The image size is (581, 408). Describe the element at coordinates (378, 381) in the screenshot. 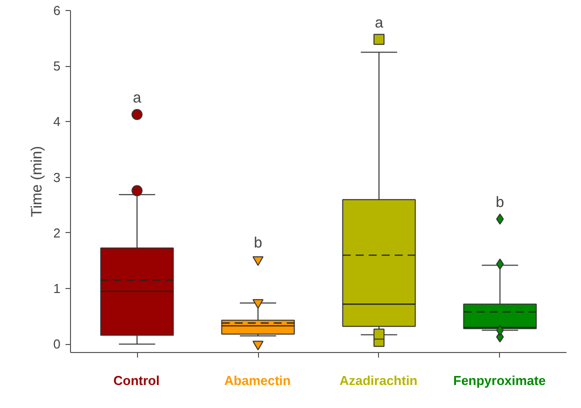

I see `x-tick-label: Azadirachtin` at that location.